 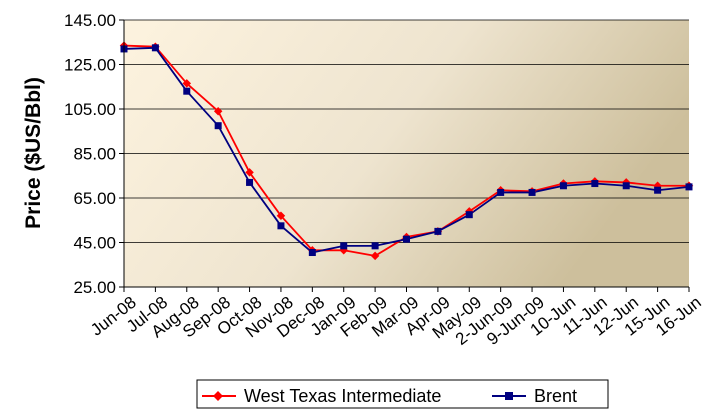 What do you see at coordinates (94, 287) in the screenshot?
I see `y-tick-label: 25.00` at bounding box center [94, 287].